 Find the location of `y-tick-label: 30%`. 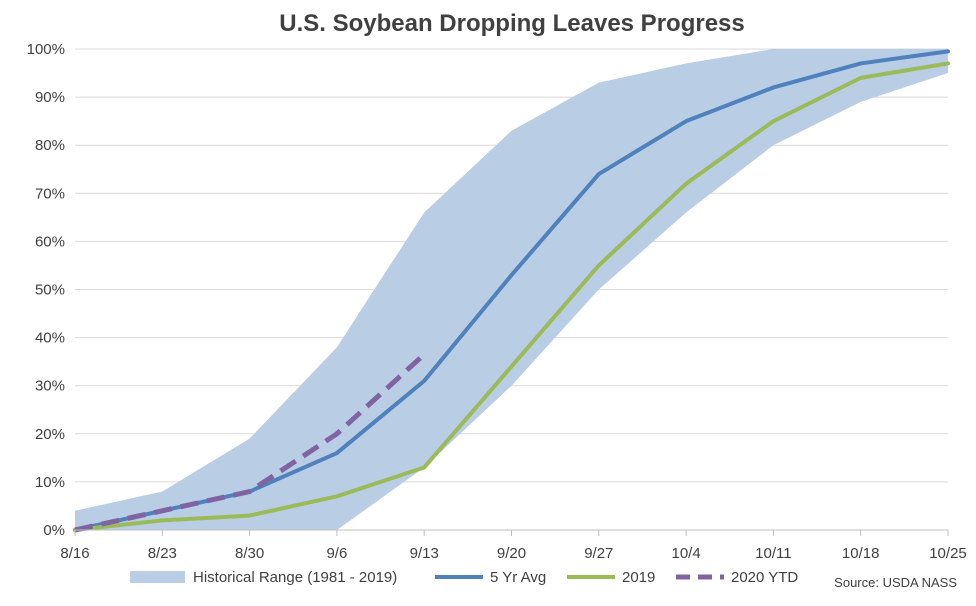

y-tick-label: 30% is located at coordinates (50, 386).